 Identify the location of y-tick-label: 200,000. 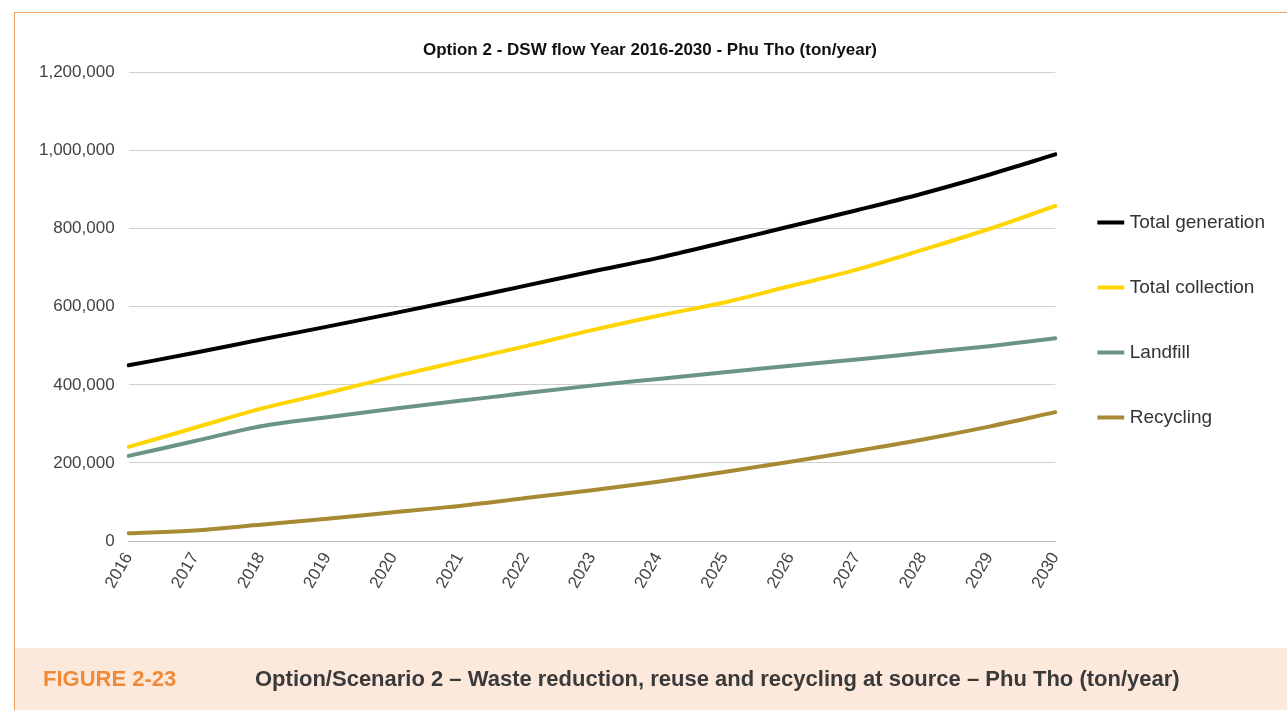
(84, 462).